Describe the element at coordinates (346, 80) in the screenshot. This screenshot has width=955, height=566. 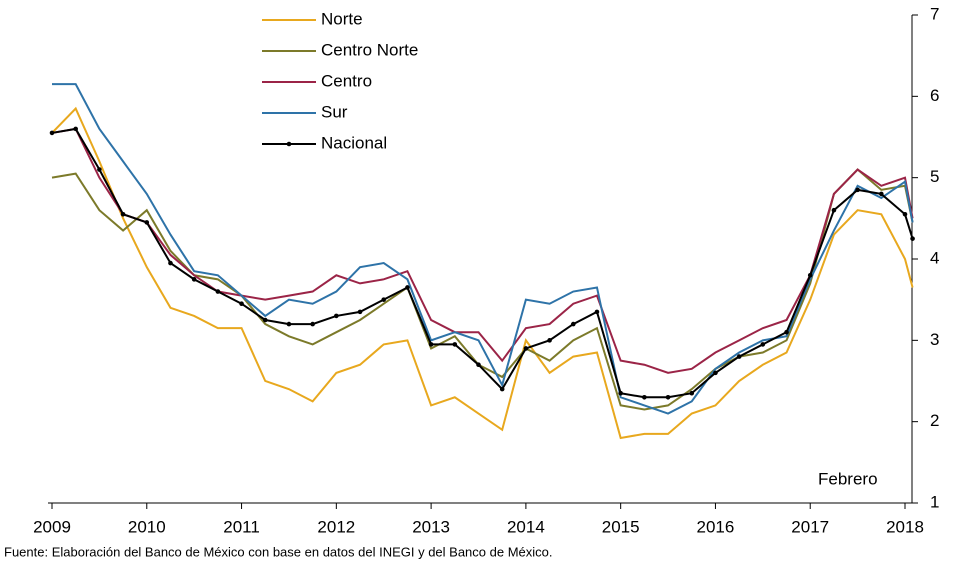
I see `legend-label: Centro` at that location.